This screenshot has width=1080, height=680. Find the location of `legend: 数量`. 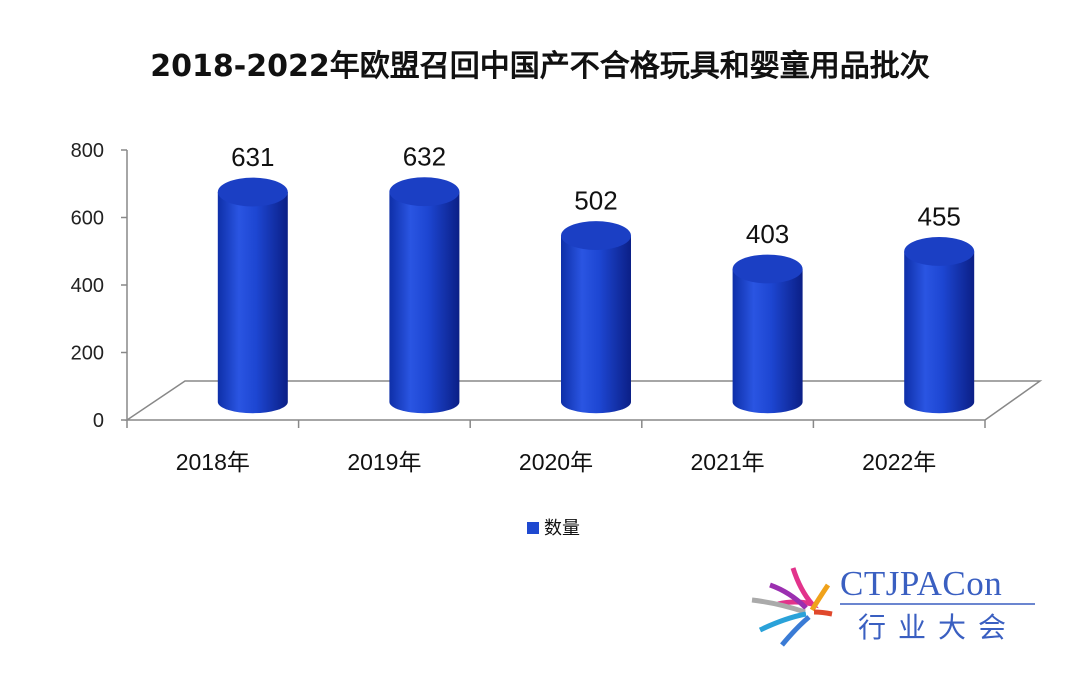

legend: 数量 is located at coordinates (553, 528).